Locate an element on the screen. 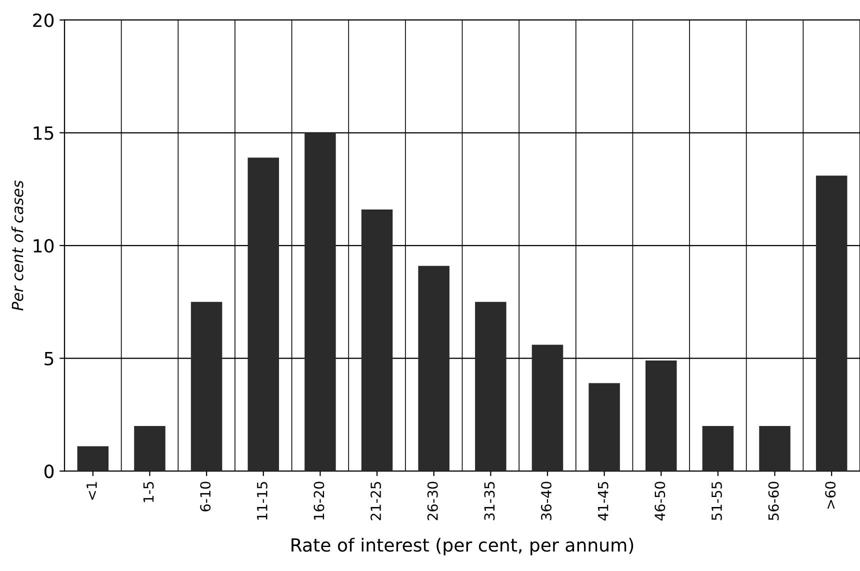  x-tick-label: 41-45 is located at coordinates (603, 501).